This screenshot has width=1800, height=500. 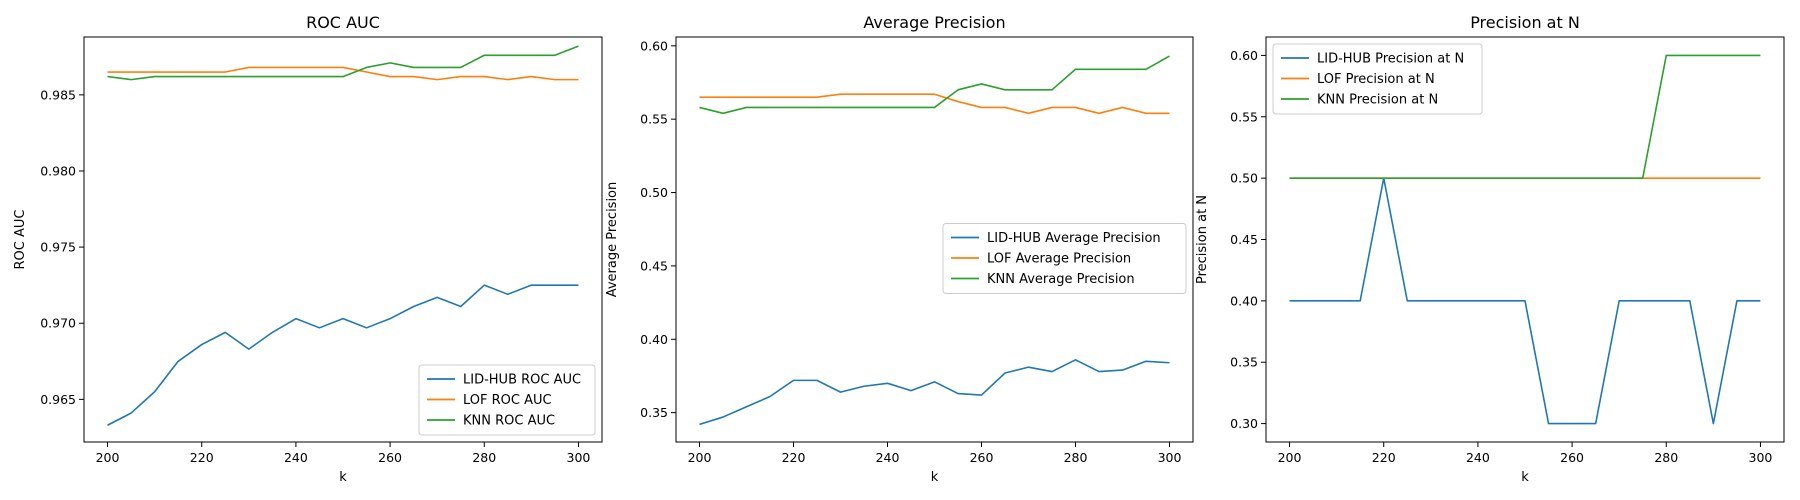 I want to click on legend-label: KNN ROC AUC, so click(x=509, y=421).